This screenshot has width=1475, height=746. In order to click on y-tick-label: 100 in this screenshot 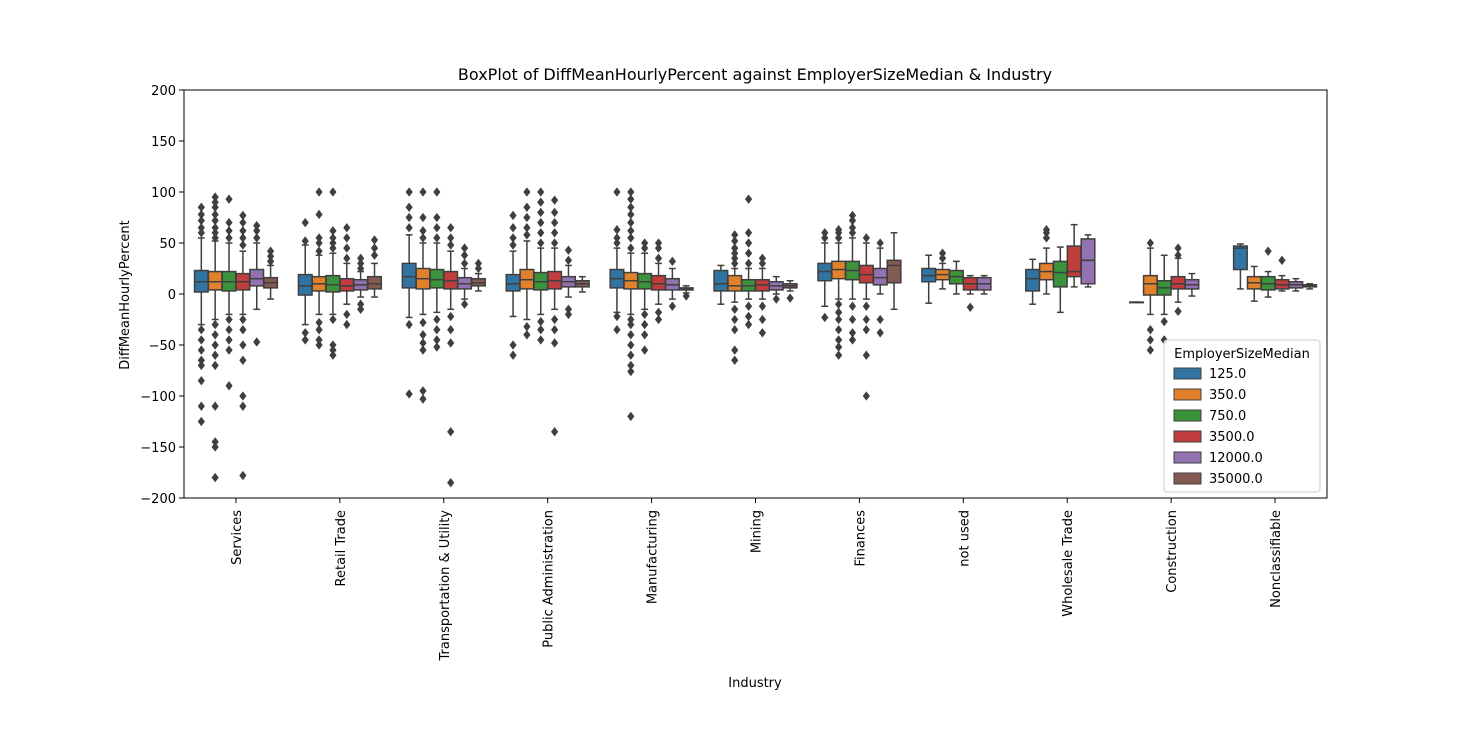, I will do `click(163, 193)`.